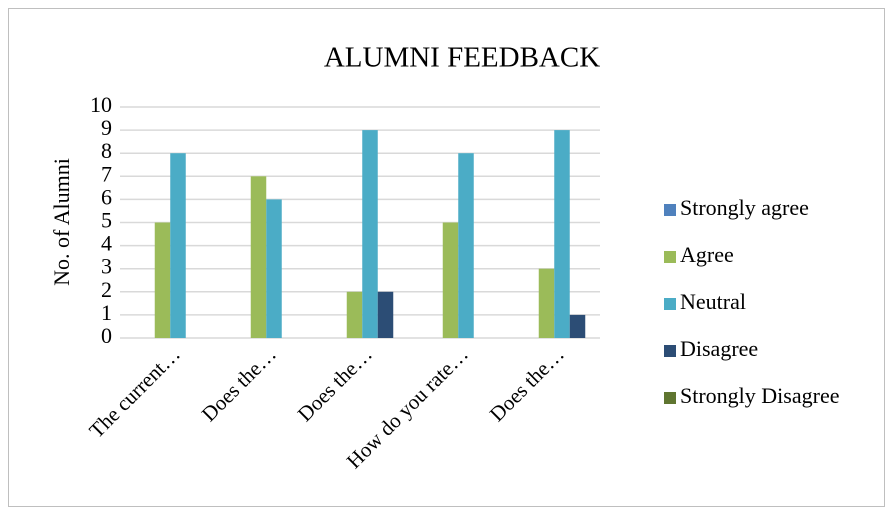 The height and width of the screenshot is (516, 894). I want to click on legend-label: Strongly agree, so click(744, 207).